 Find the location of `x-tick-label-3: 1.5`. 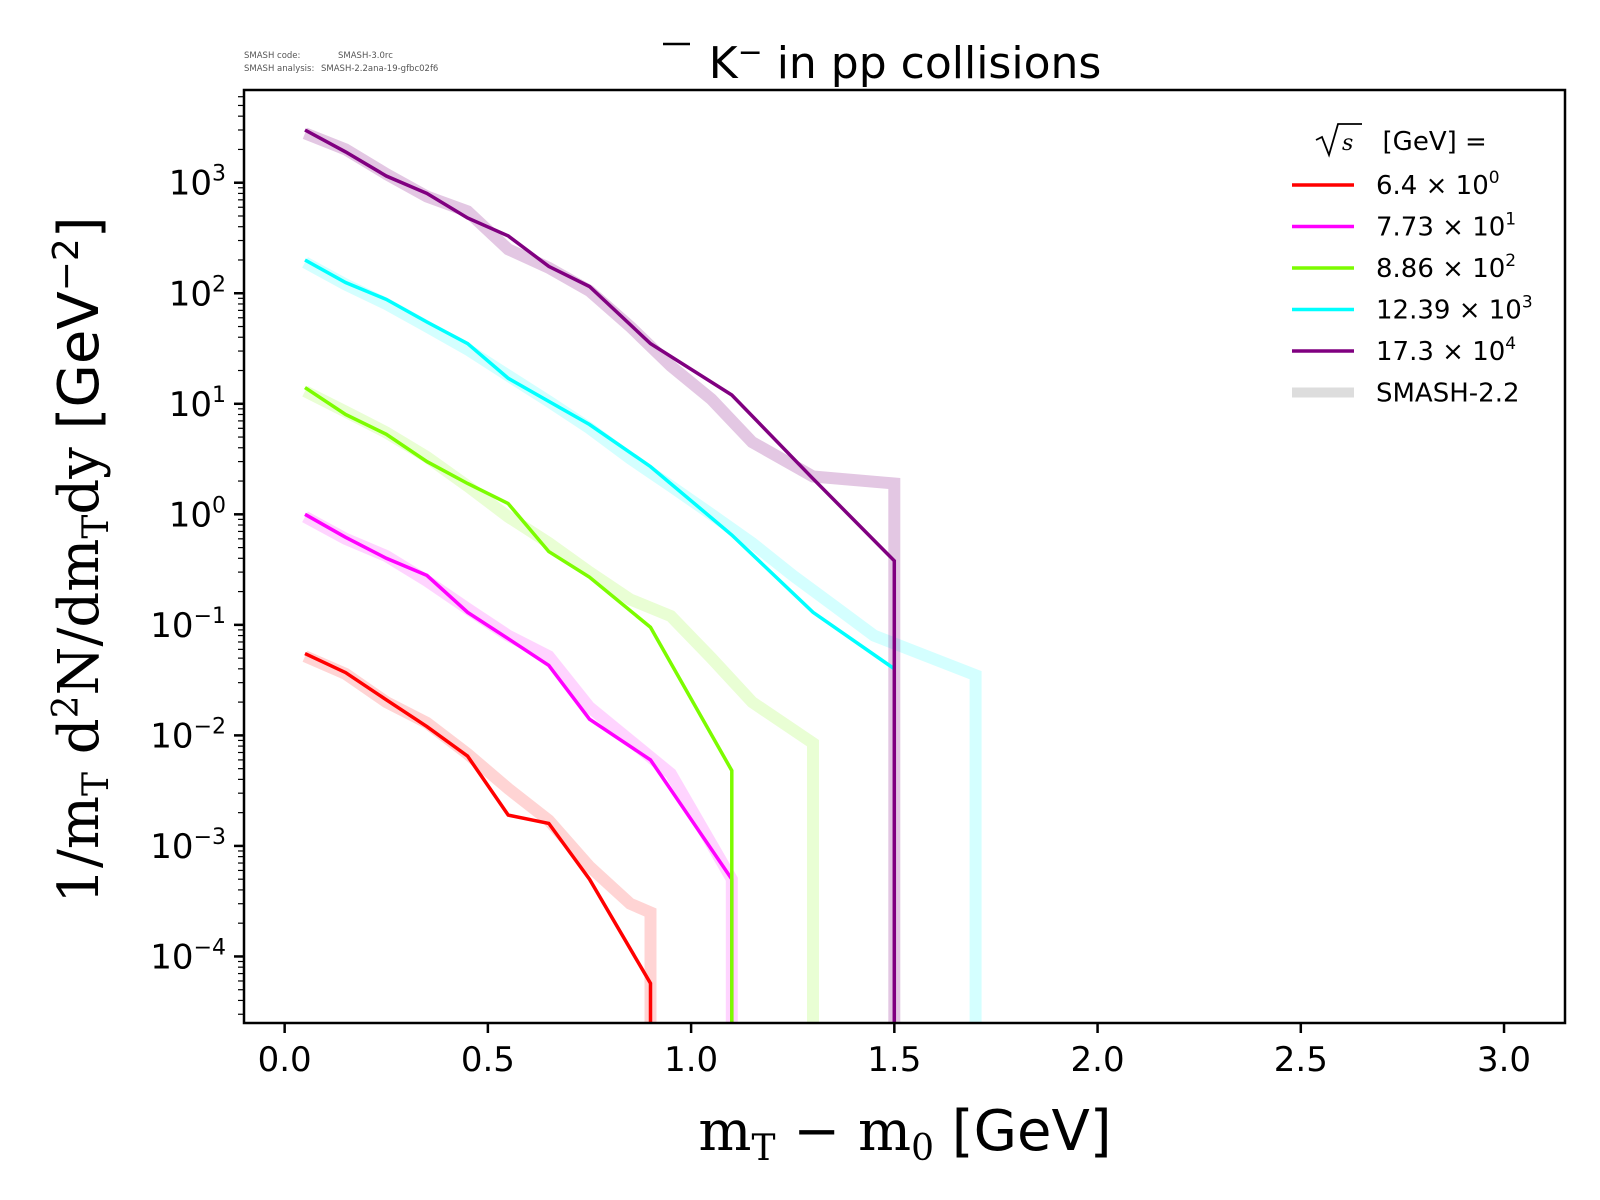

x-tick-label-3: 1.5 is located at coordinates (894, 1060).